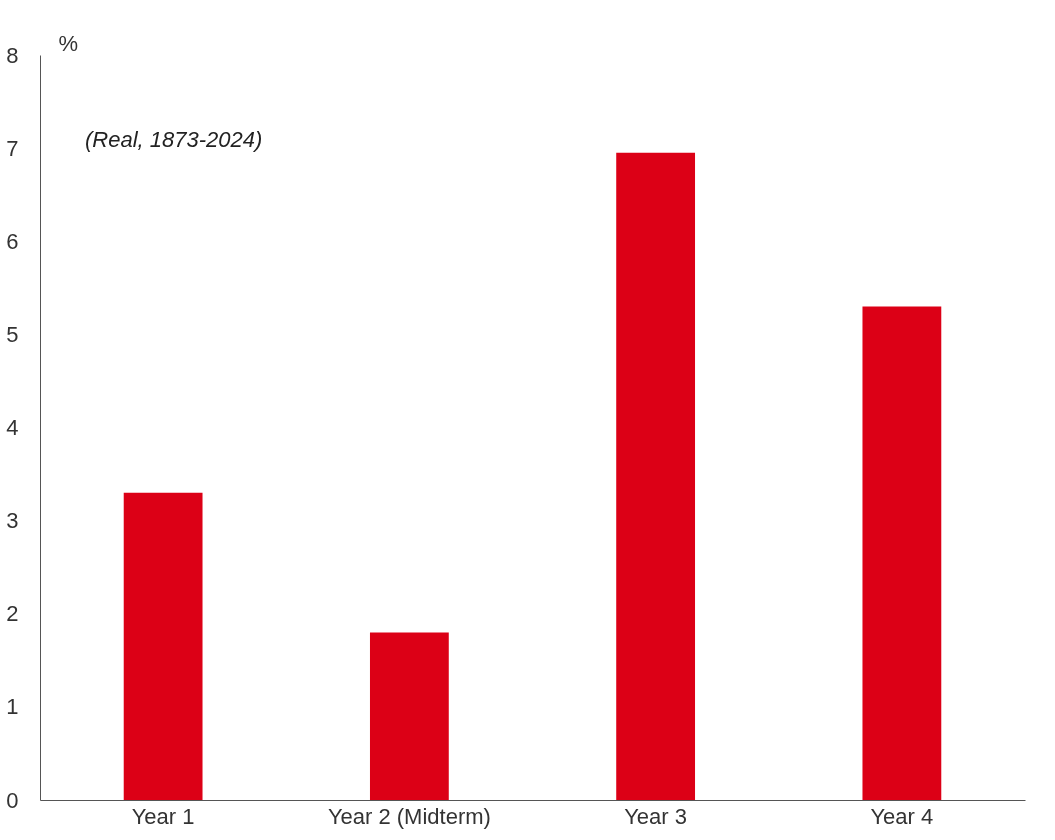  I want to click on x-tick-label: Year 1, so click(163, 816).